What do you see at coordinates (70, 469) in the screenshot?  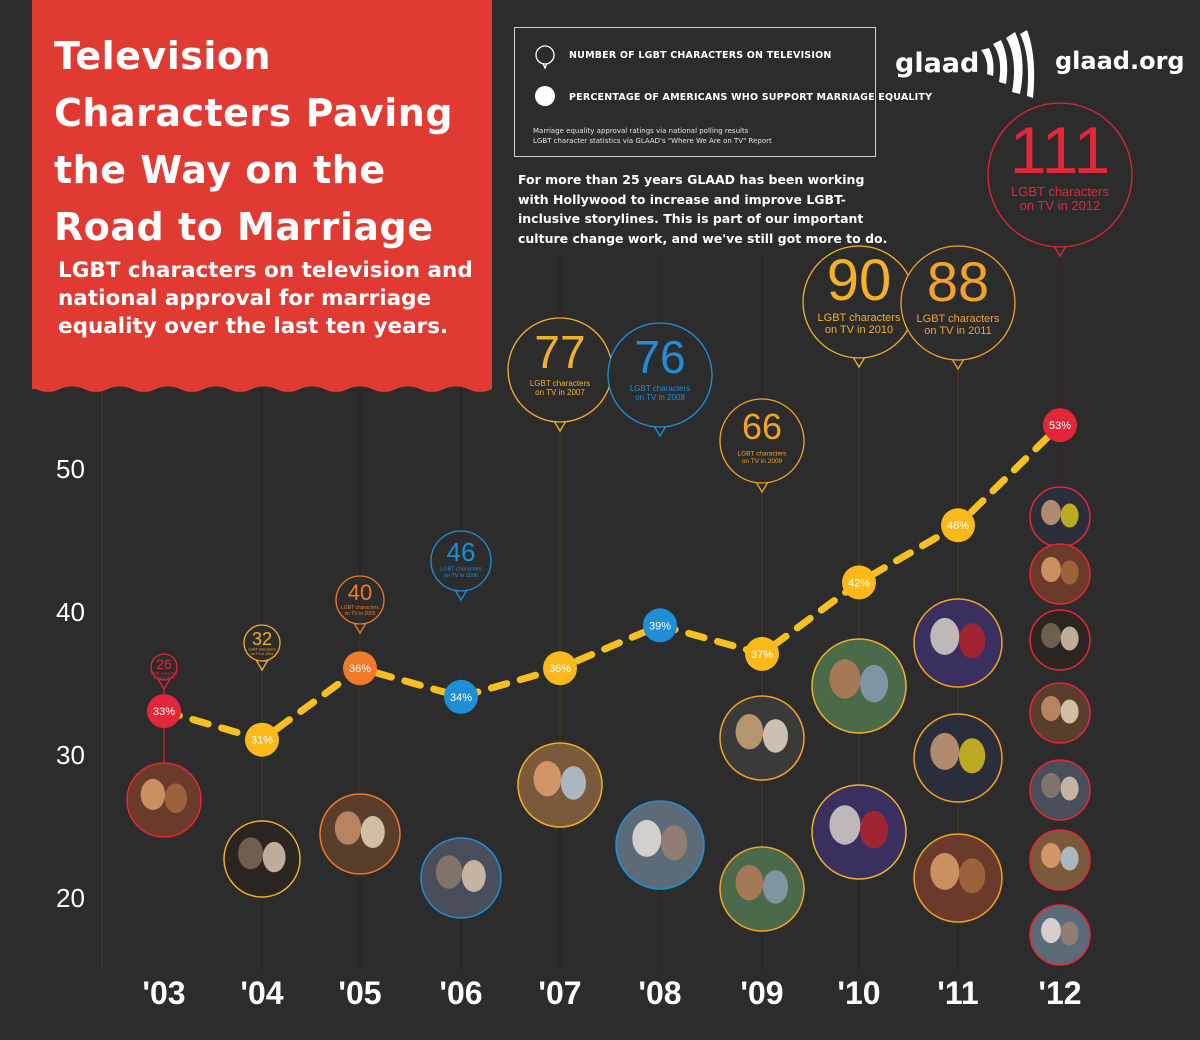 I see `y-tick-label: 50` at bounding box center [70, 469].